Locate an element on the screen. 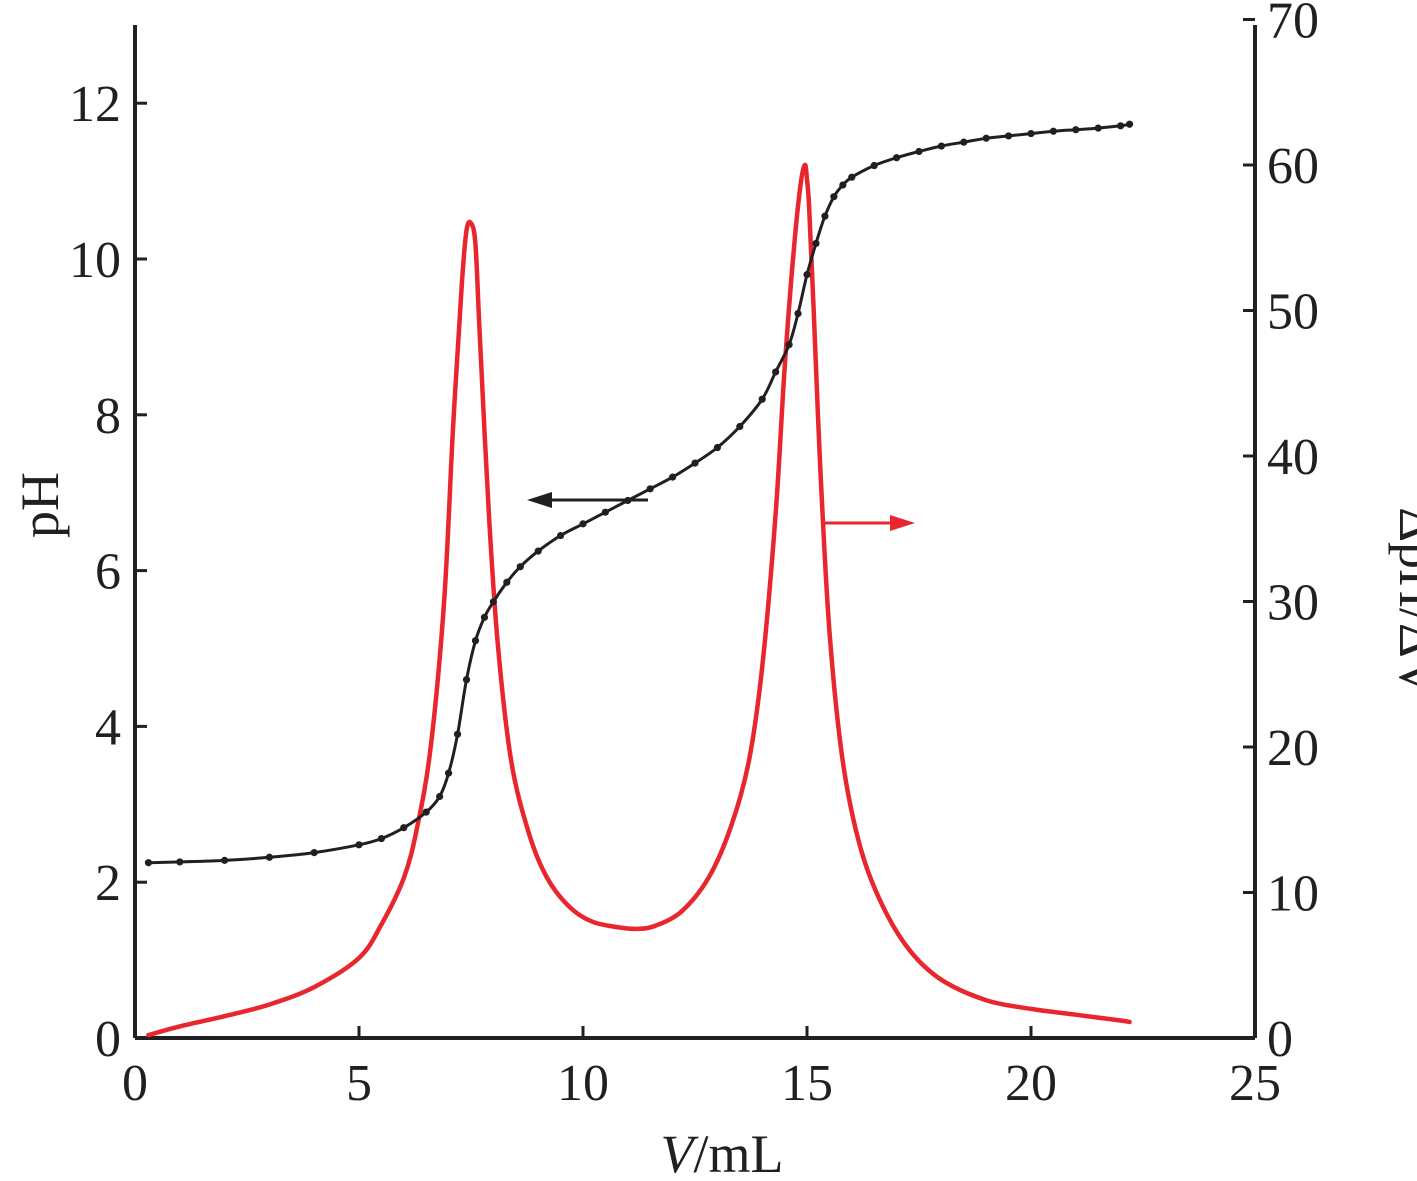 The image size is (1417, 1181). y-right-tick-label: 50 is located at coordinates (1293, 312).